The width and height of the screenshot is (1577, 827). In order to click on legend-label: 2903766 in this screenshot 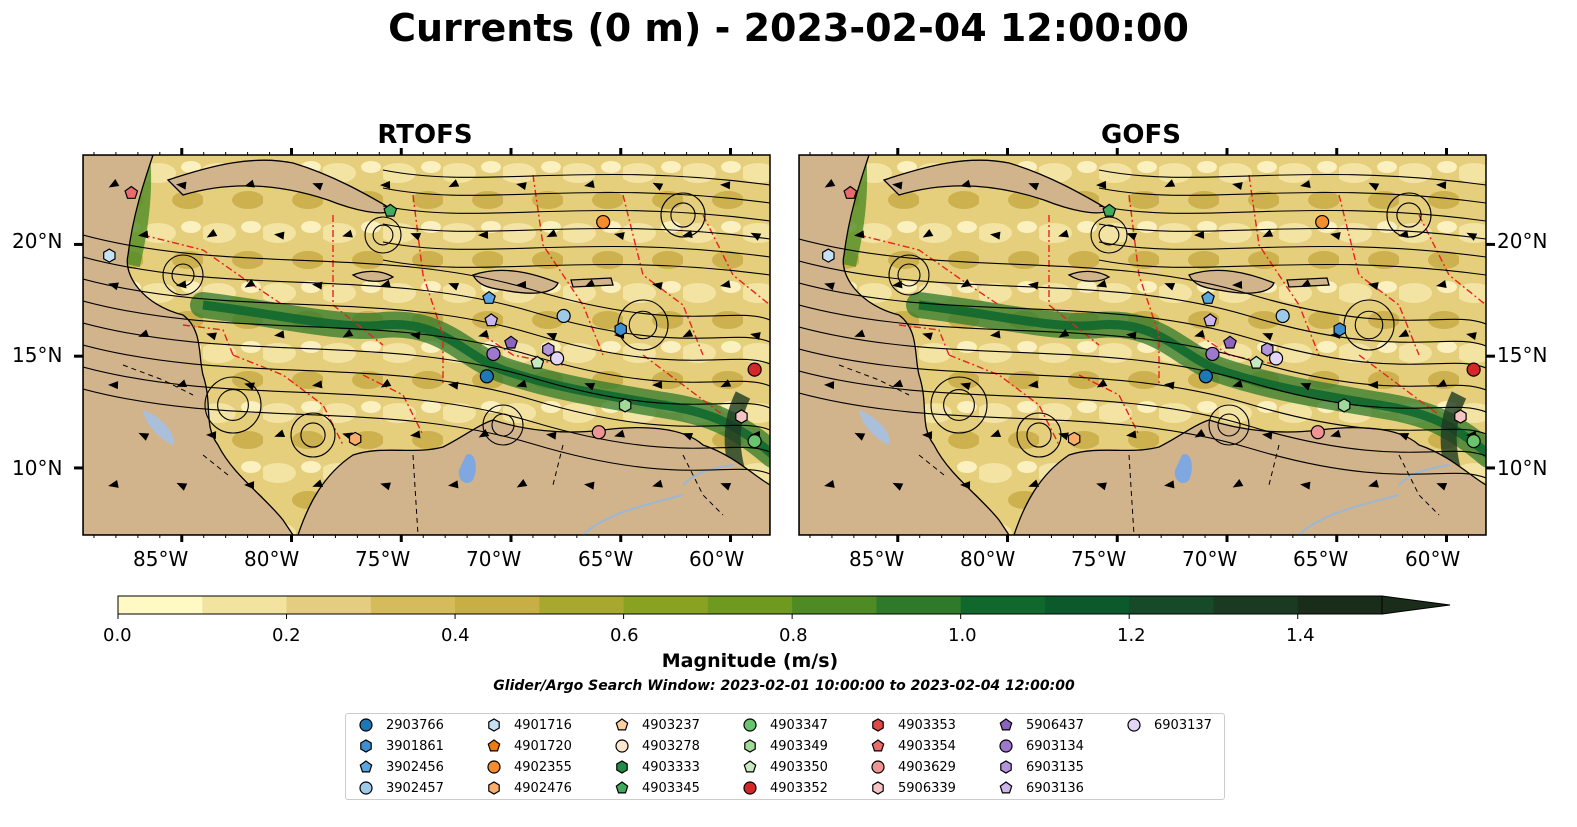, I will do `click(415, 725)`.